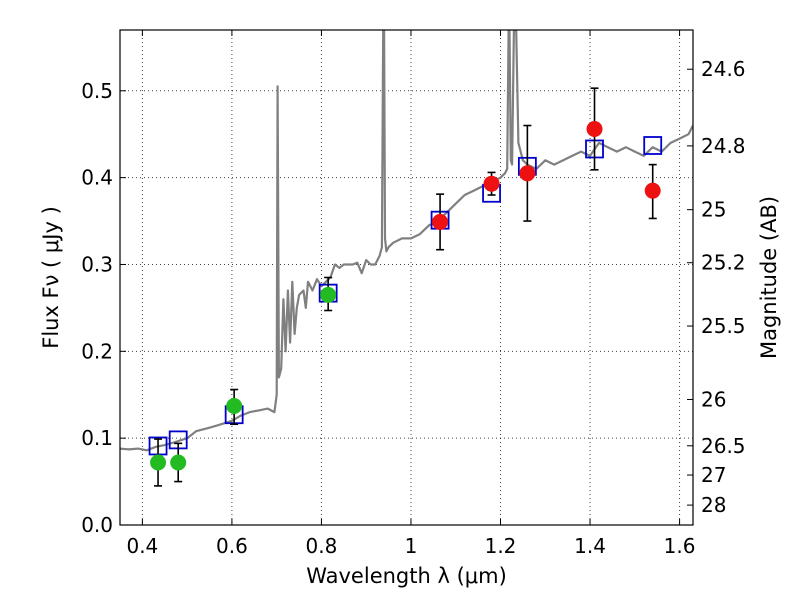 The width and height of the screenshot is (800, 600). Describe the element at coordinates (713, 210) in the screenshot. I see `mag-tick-label: 25` at that location.